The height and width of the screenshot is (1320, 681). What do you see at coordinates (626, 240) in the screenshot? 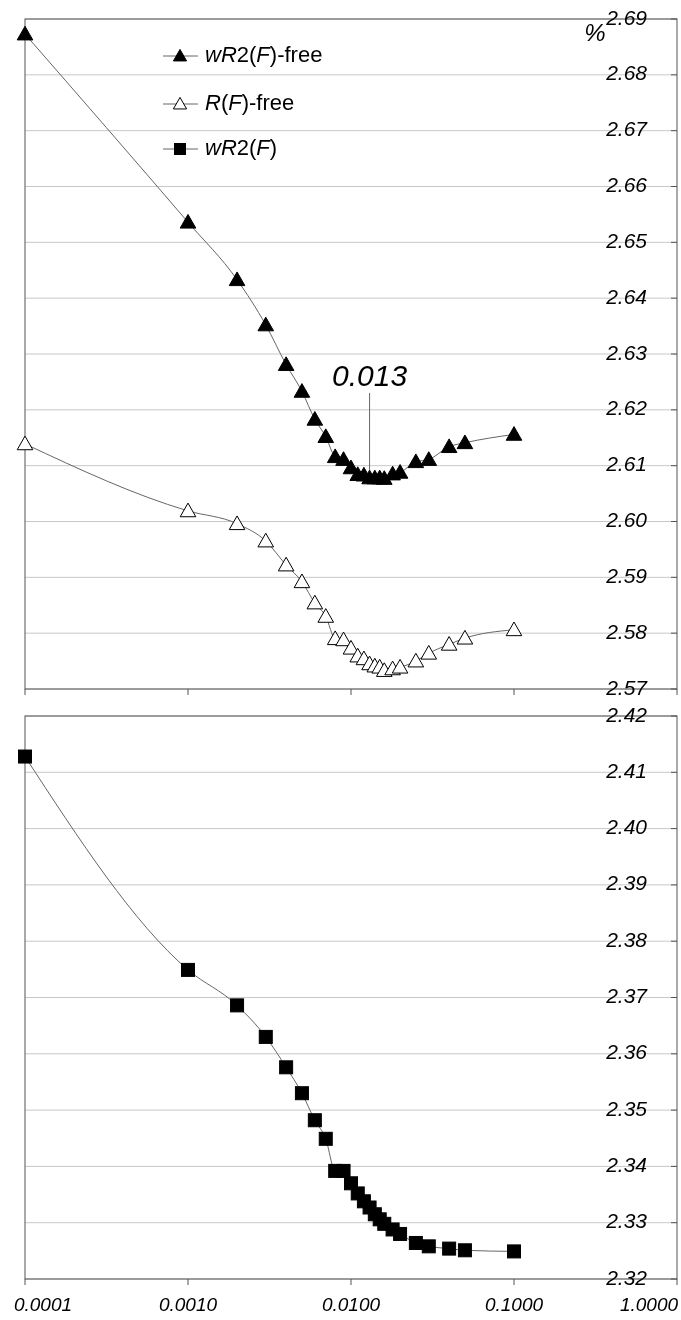
I see `y-tick-label: 2.65` at bounding box center [626, 240].